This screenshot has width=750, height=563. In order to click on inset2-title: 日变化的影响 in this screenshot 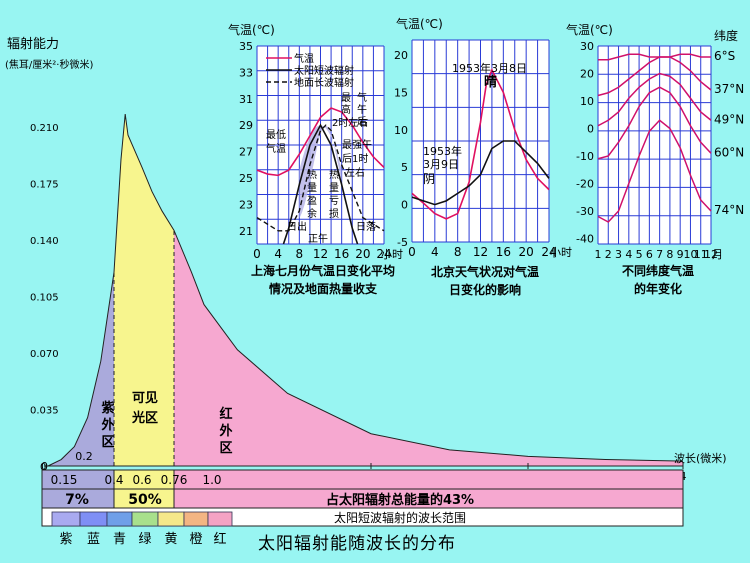, I will do `click(485, 289)`.